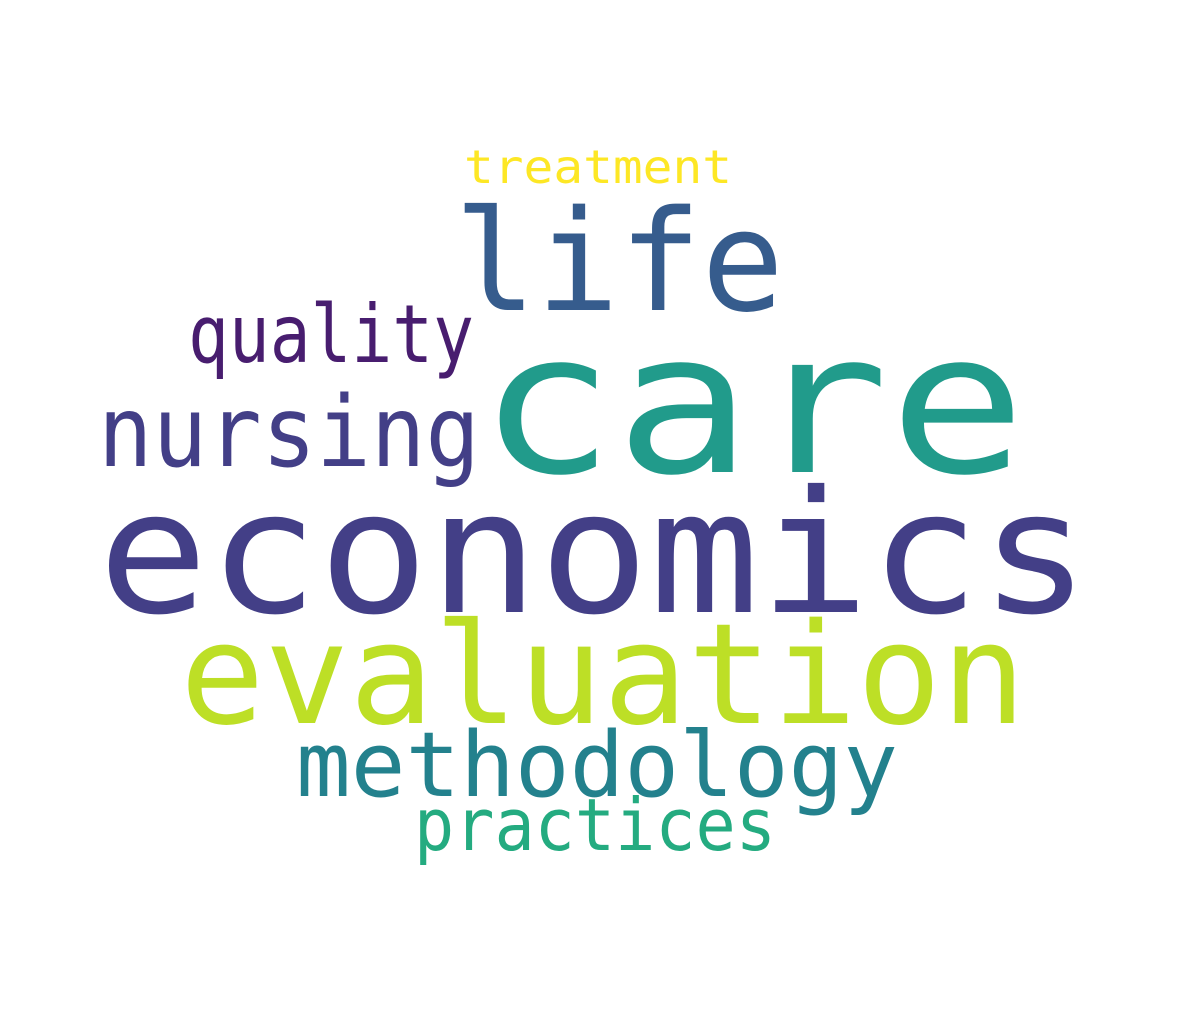 The image size is (1190, 1028). I want to click on word-life: life, so click(619, 262).